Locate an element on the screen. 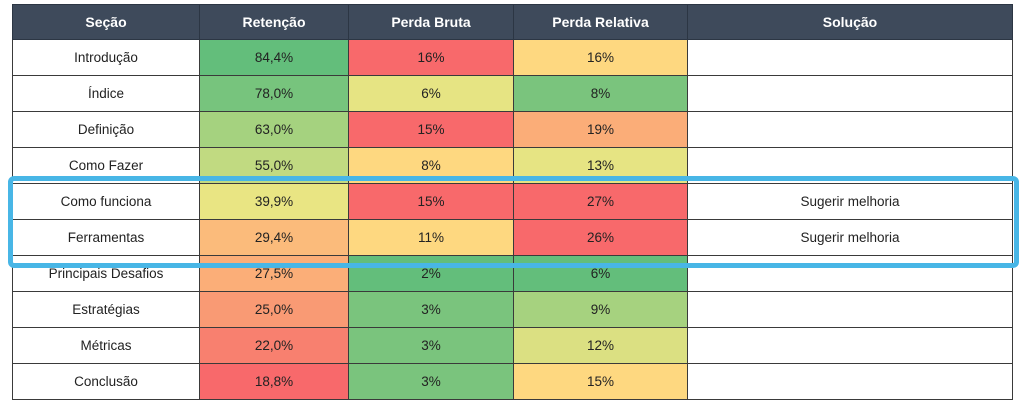 The height and width of the screenshot is (405, 1024). cell-perda-relativa: 8% is located at coordinates (600, 93).